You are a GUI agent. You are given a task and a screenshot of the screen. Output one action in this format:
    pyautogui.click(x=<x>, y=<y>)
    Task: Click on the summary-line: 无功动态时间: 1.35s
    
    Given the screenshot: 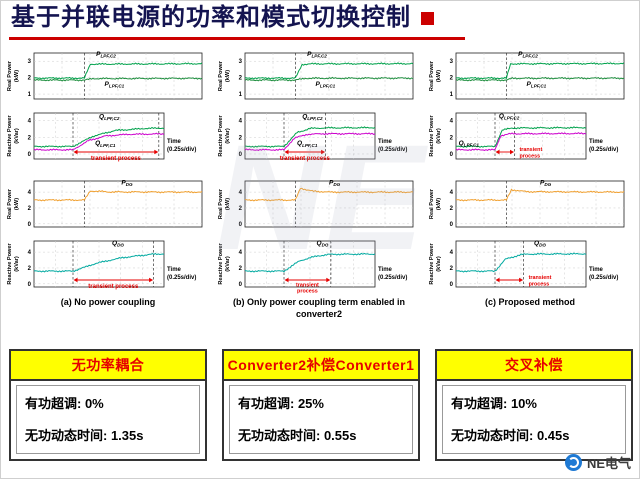 What is the action you would take?
    pyautogui.click(x=84, y=435)
    